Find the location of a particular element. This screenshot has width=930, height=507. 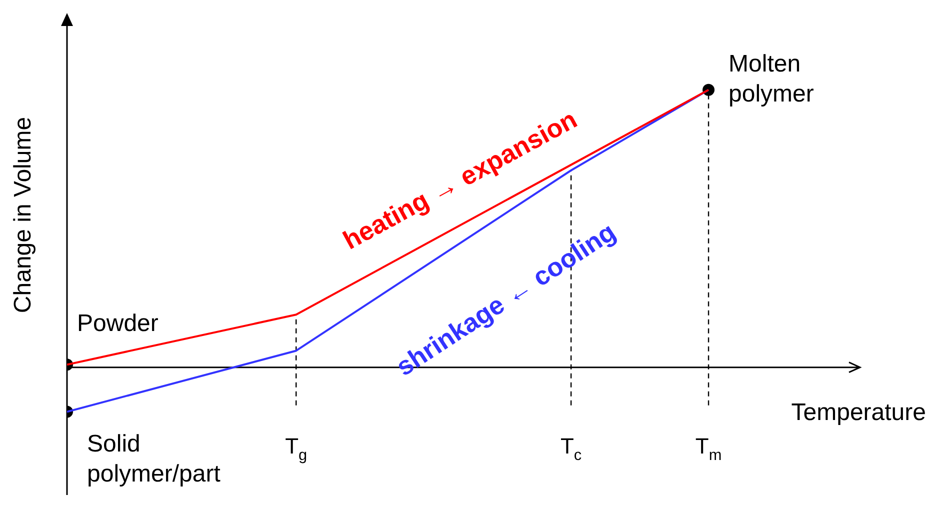

y-axis-title: Change in Volume is located at coordinates (23, 215).